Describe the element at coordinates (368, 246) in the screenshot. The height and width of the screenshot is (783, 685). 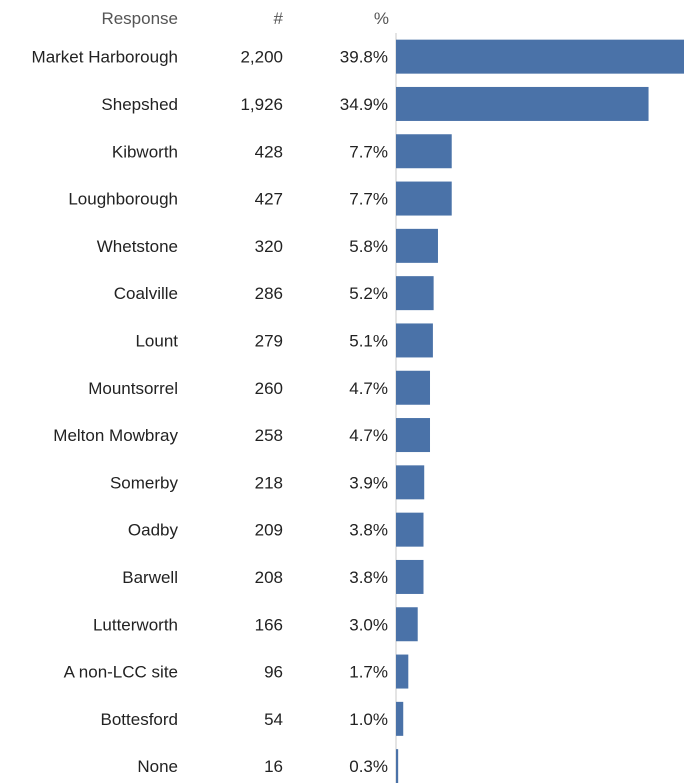
I see `percent-label: 5.8%` at that location.